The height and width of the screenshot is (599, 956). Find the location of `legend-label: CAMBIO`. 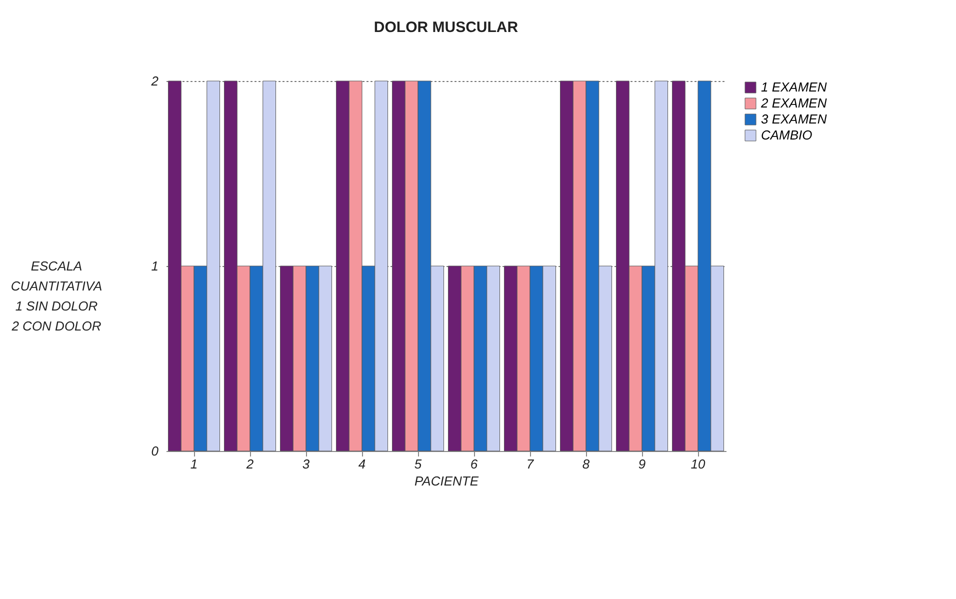

legend-label: CAMBIO is located at coordinates (786, 135).